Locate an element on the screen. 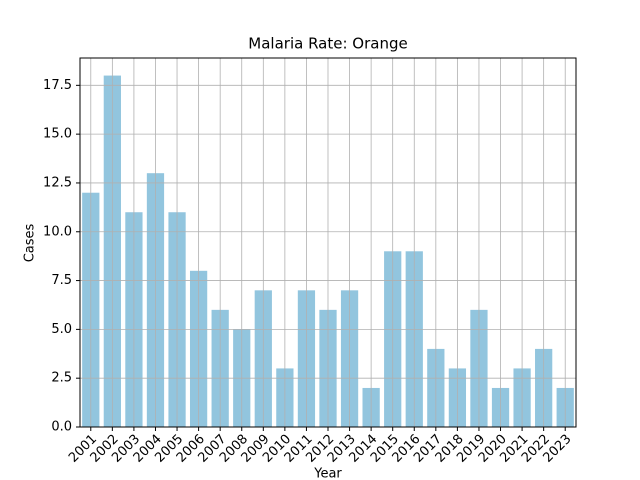  y-tick-label: 12.5 is located at coordinates (57, 182).